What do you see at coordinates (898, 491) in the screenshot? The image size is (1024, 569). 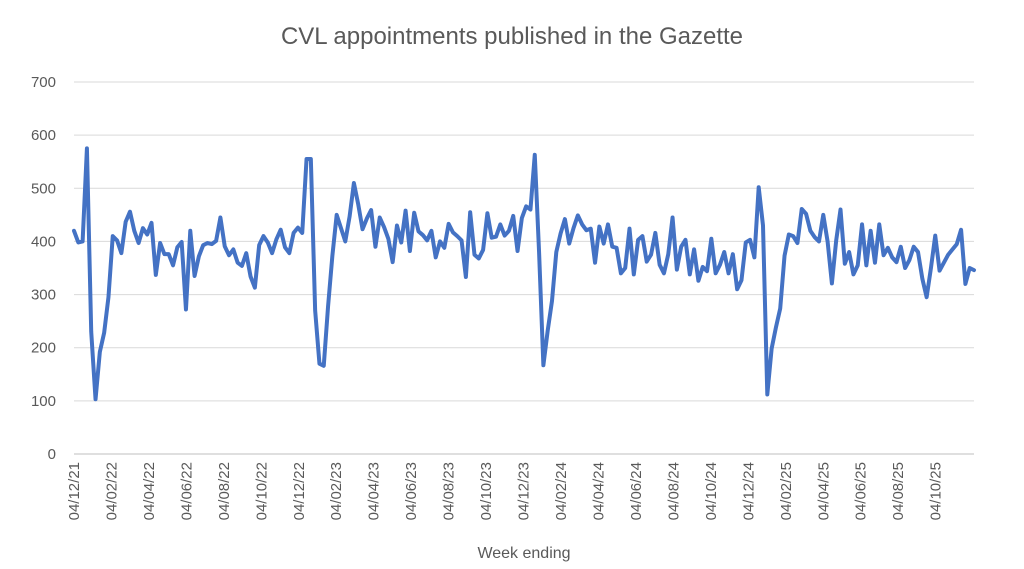 I see `x-tick-label: 04/08/25` at bounding box center [898, 491].